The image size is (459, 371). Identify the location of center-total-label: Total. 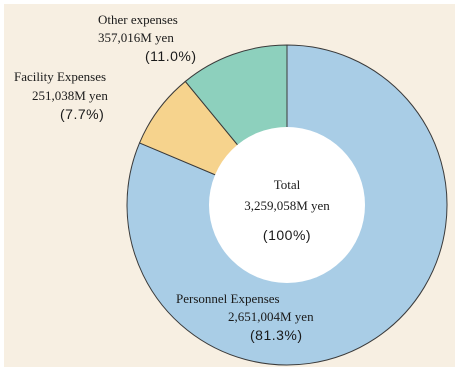
(287, 184).